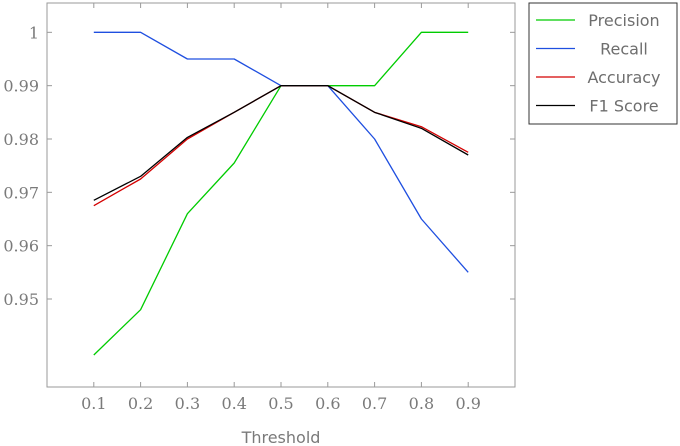 This screenshot has width=680, height=446. What do you see at coordinates (21, 192) in the screenshot?
I see `y-tick-label: 0.97` at bounding box center [21, 192].